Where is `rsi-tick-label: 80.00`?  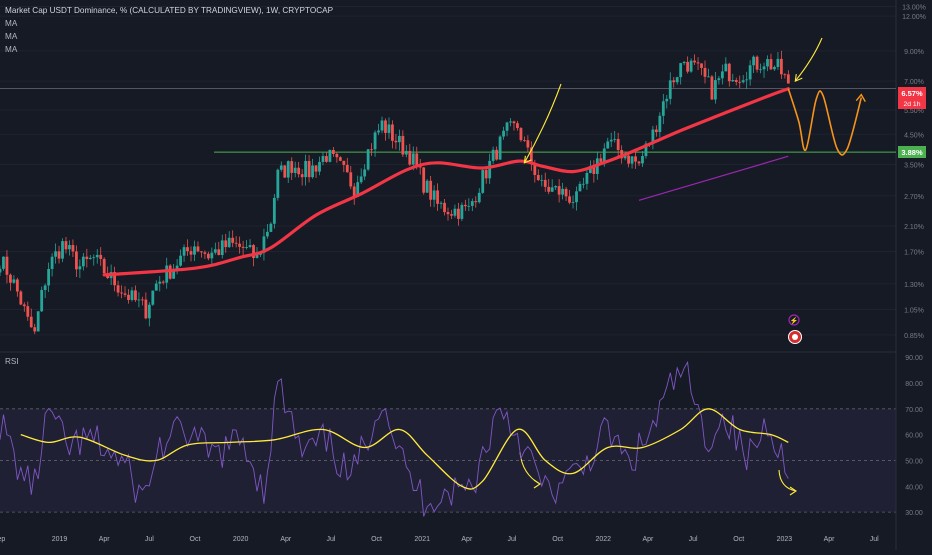 rsi-tick-label: 80.00 is located at coordinates (914, 384).